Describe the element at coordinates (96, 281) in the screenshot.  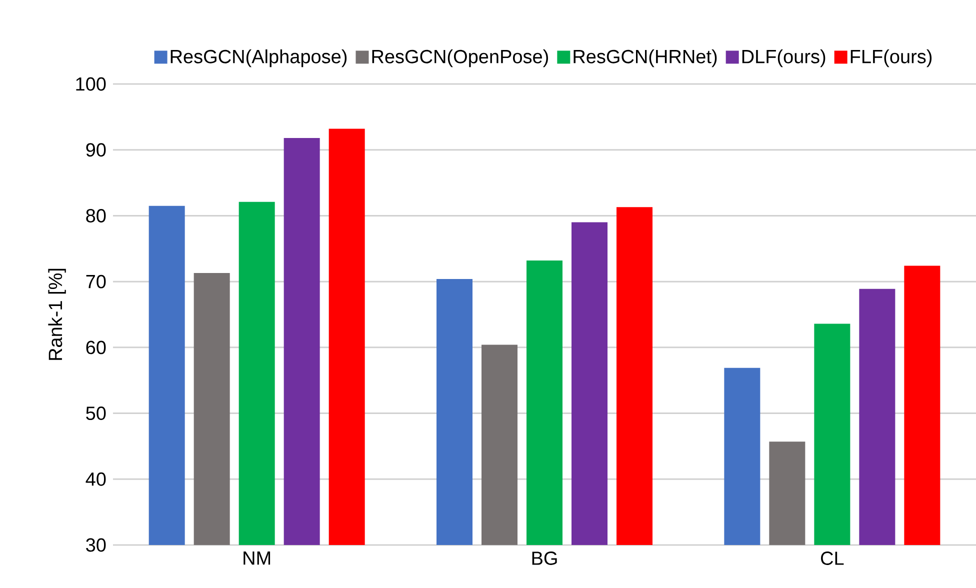
I see `y-tick-label: 70` at that location.